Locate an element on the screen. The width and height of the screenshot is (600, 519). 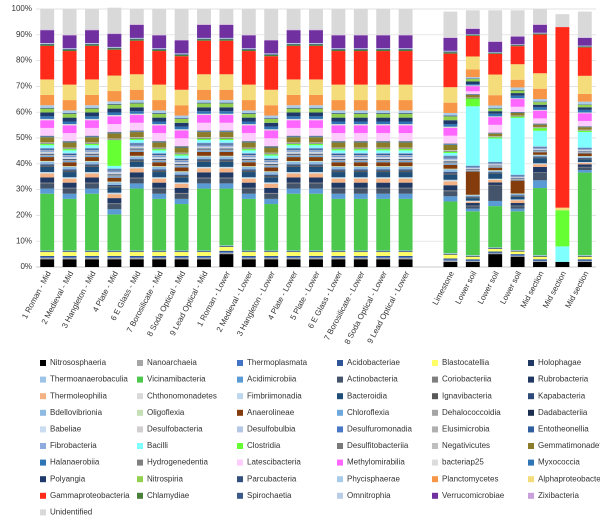
legend-label: Negativicutes is located at coordinates (466, 445).